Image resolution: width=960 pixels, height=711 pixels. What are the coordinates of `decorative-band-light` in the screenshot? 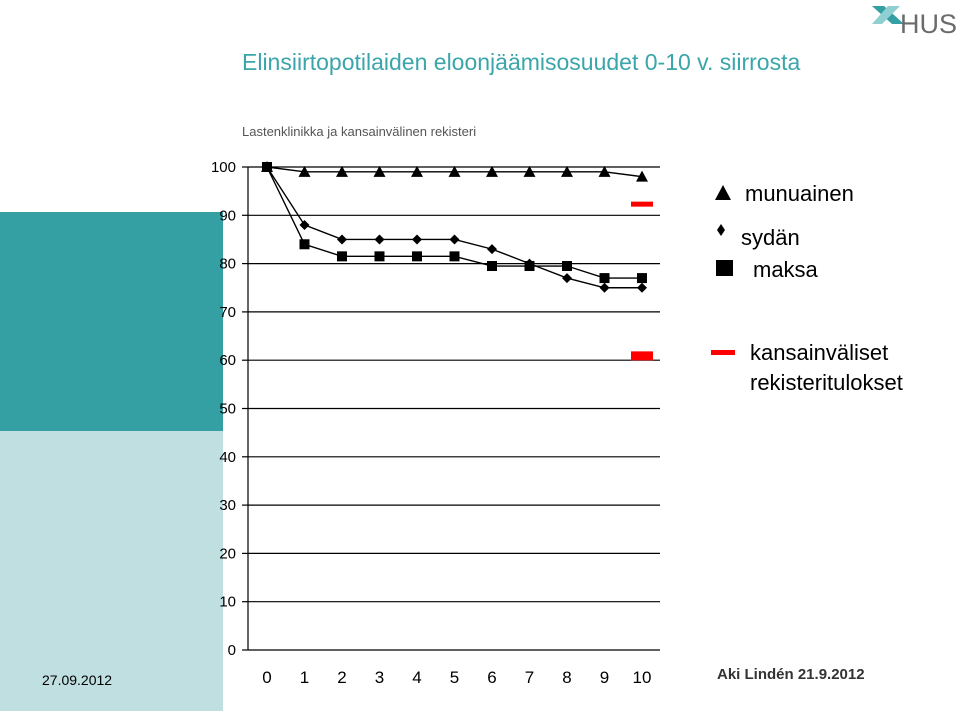 It's located at (111, 571).